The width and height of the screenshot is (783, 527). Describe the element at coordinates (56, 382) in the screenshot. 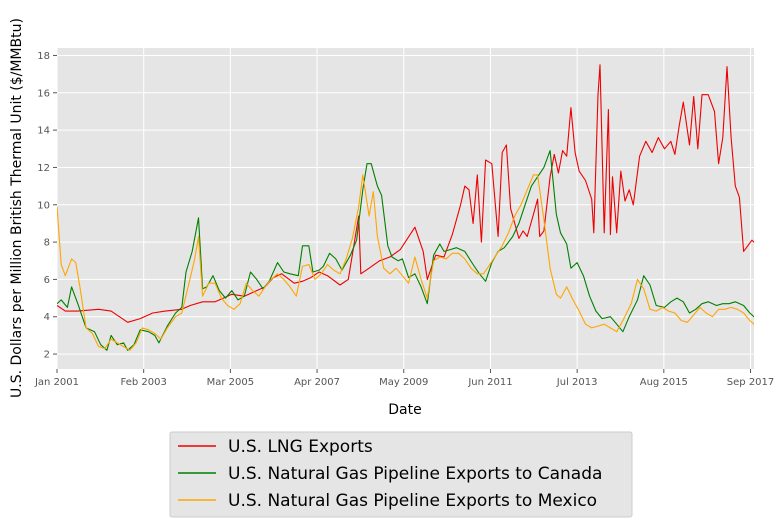

I see `x-tick-label: Jan 2001` at that location.